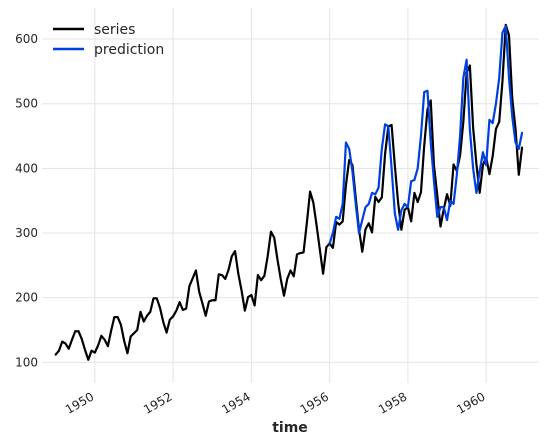  What do you see at coordinates (392, 402) in the screenshot?
I see `x-tick-label-1958: 1958` at bounding box center [392, 402].